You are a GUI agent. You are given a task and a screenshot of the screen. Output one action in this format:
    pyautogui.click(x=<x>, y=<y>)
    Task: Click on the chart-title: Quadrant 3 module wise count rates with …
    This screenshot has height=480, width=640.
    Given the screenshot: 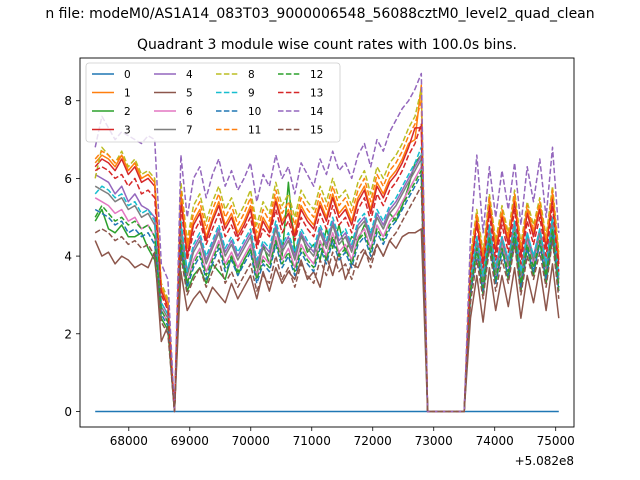 What is the action you would take?
    pyautogui.click(x=327, y=45)
    